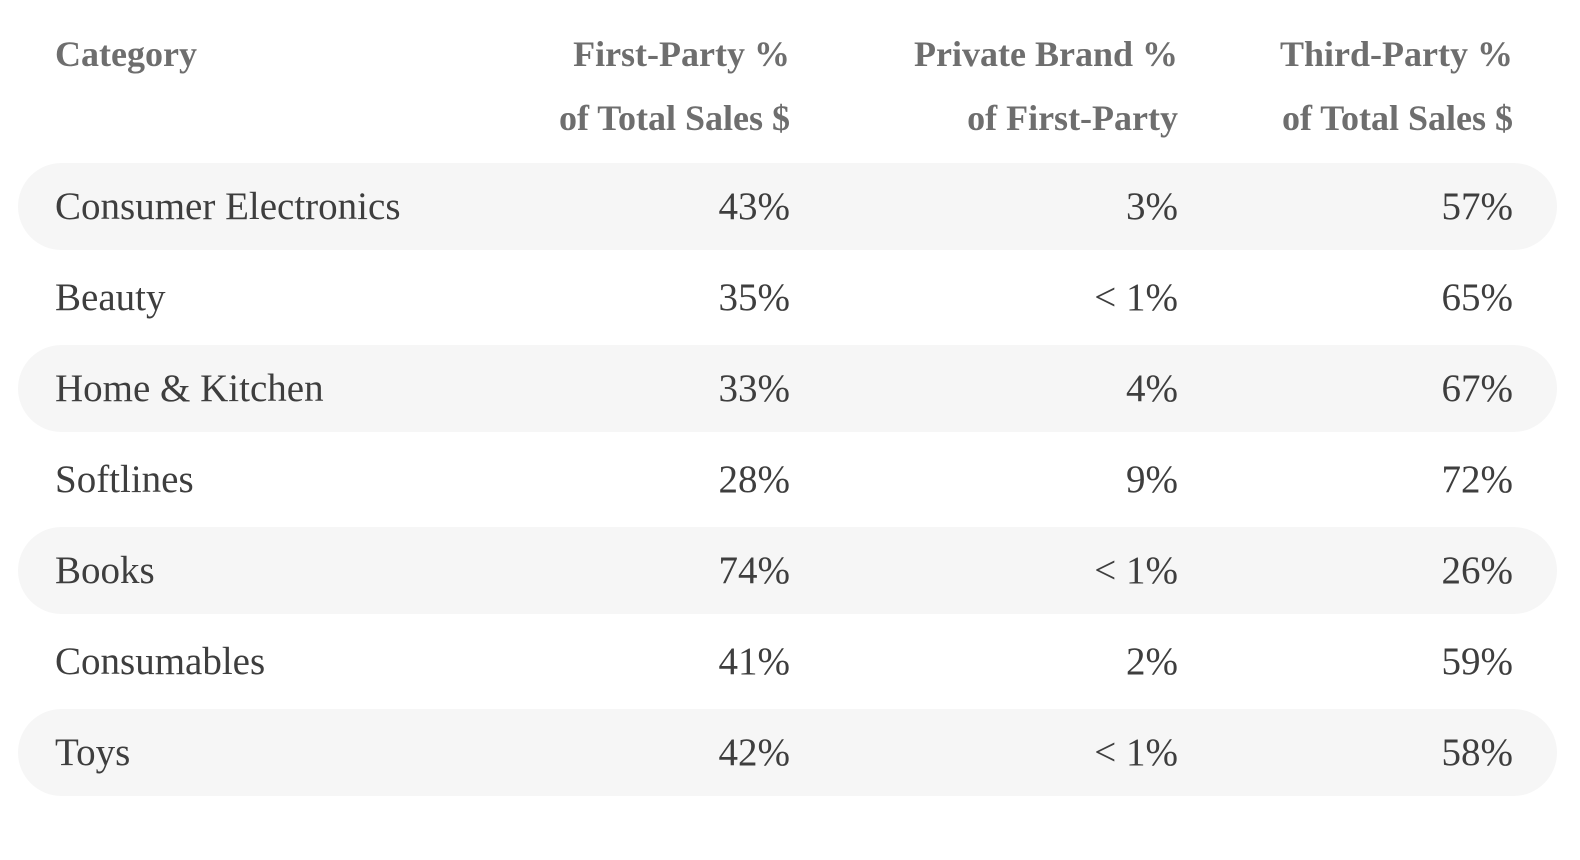 Image resolution: width=1580 pixels, height=860 pixels. What do you see at coordinates (1477, 661) in the screenshot?
I see `cell-third-party: 59%` at bounding box center [1477, 661].